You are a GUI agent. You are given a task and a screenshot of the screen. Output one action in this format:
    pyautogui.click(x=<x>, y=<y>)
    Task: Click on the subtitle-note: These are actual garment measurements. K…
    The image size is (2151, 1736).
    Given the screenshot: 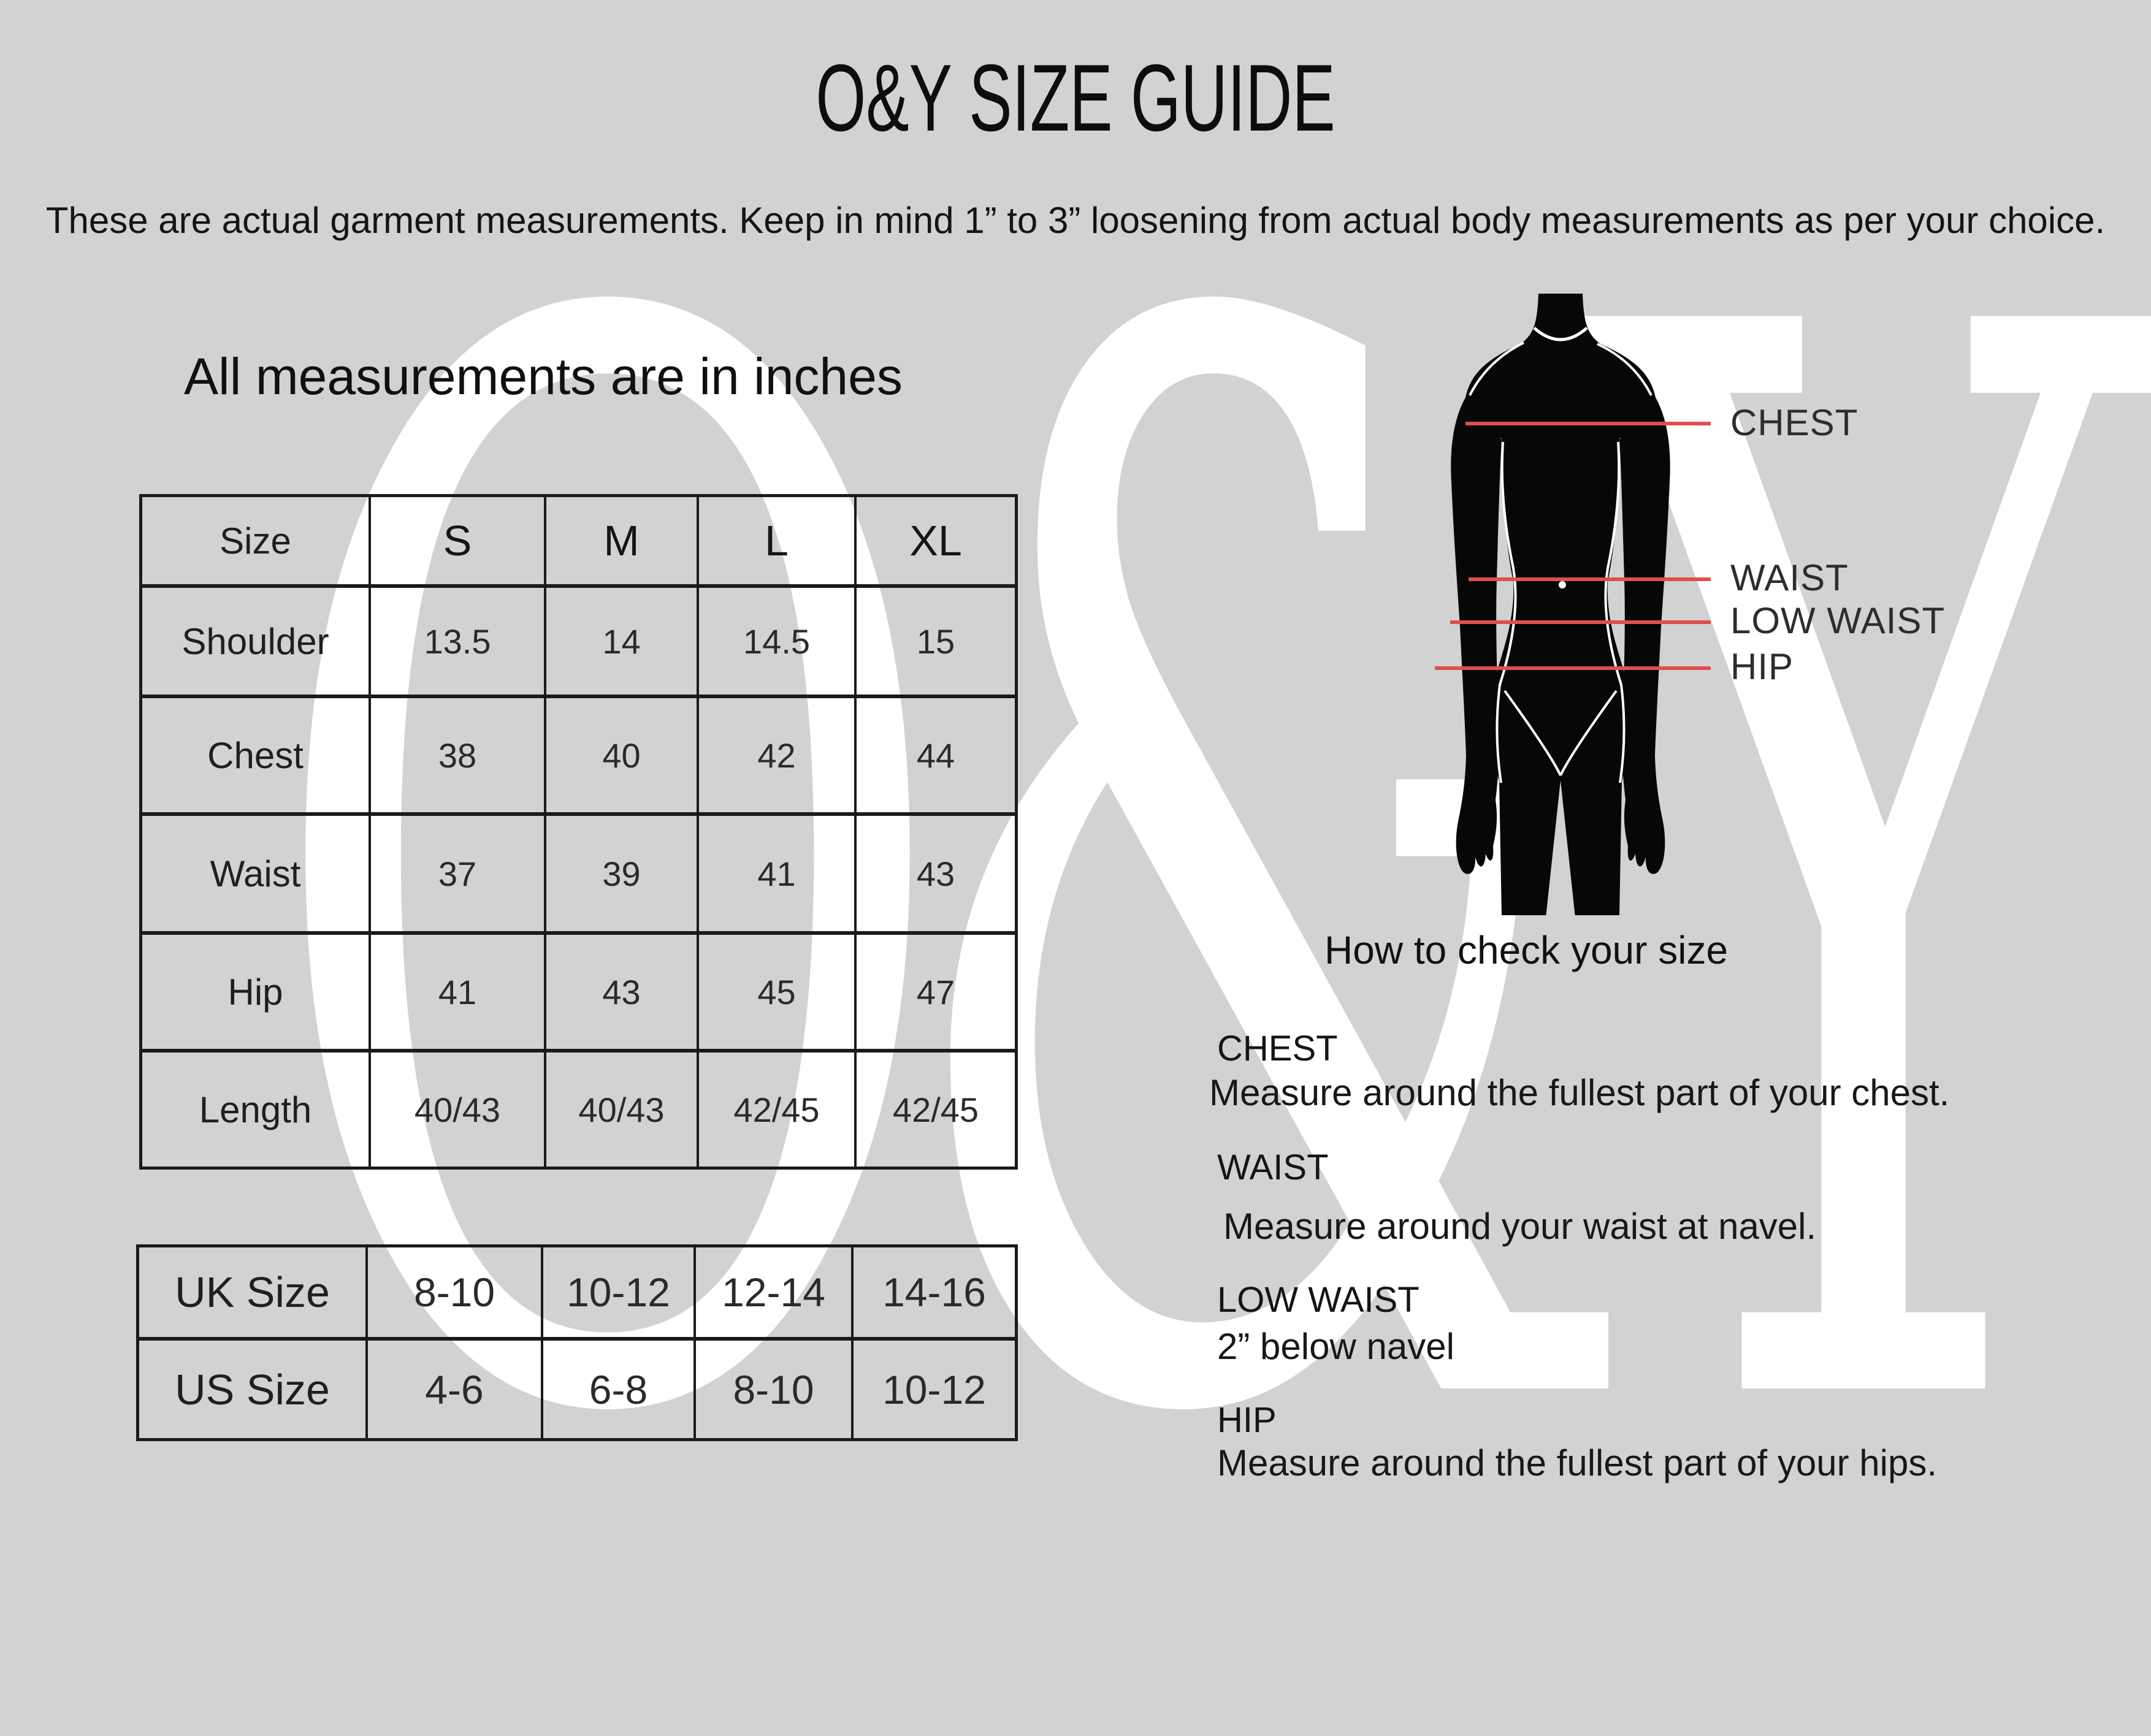 What is the action you would take?
    pyautogui.click(x=1075, y=220)
    